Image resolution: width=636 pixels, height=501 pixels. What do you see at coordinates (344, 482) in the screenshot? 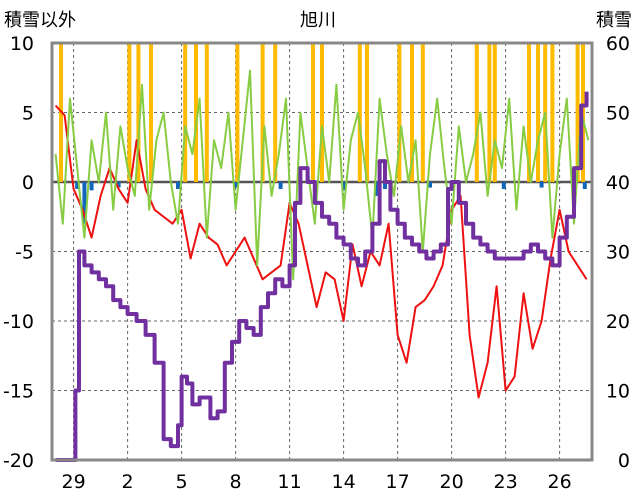
I see `x-tick-label-5: 14` at bounding box center [344, 482].